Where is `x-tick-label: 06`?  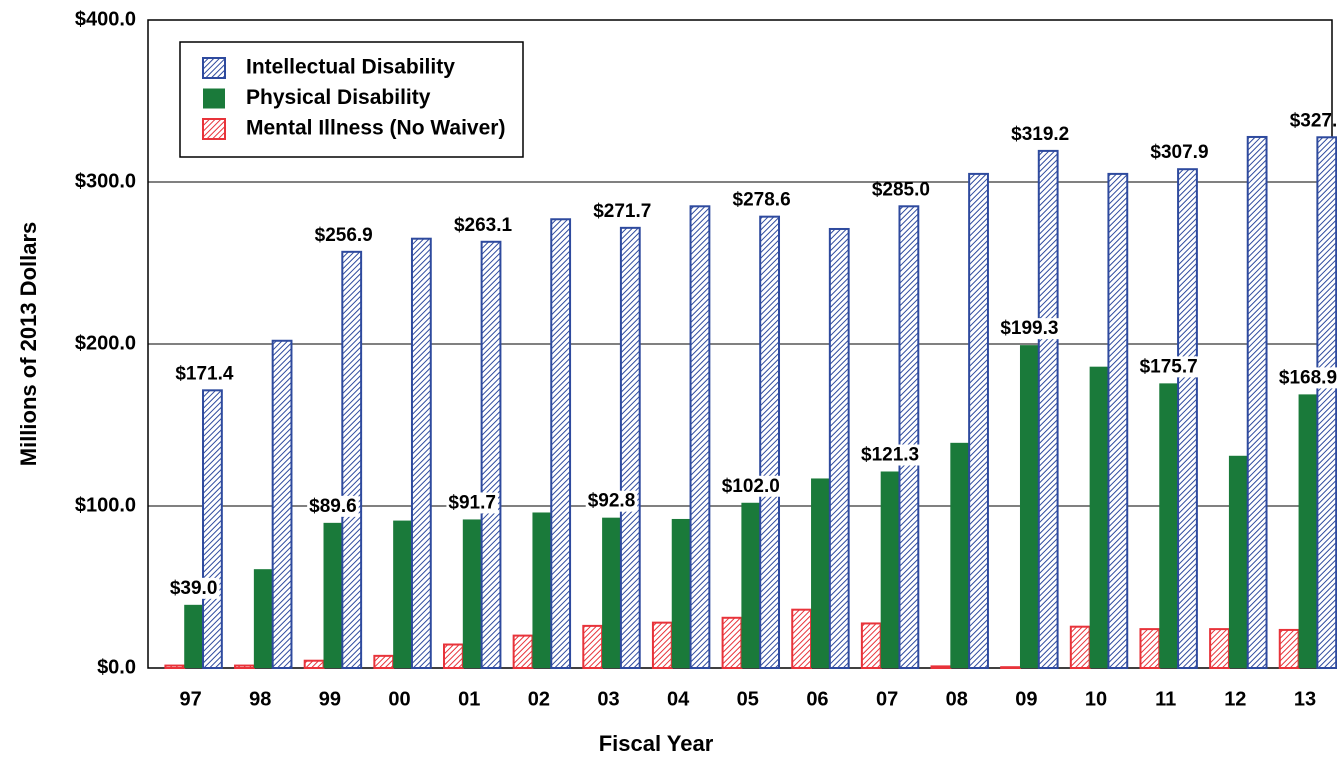
x-tick-label: 06 is located at coordinates (817, 699).